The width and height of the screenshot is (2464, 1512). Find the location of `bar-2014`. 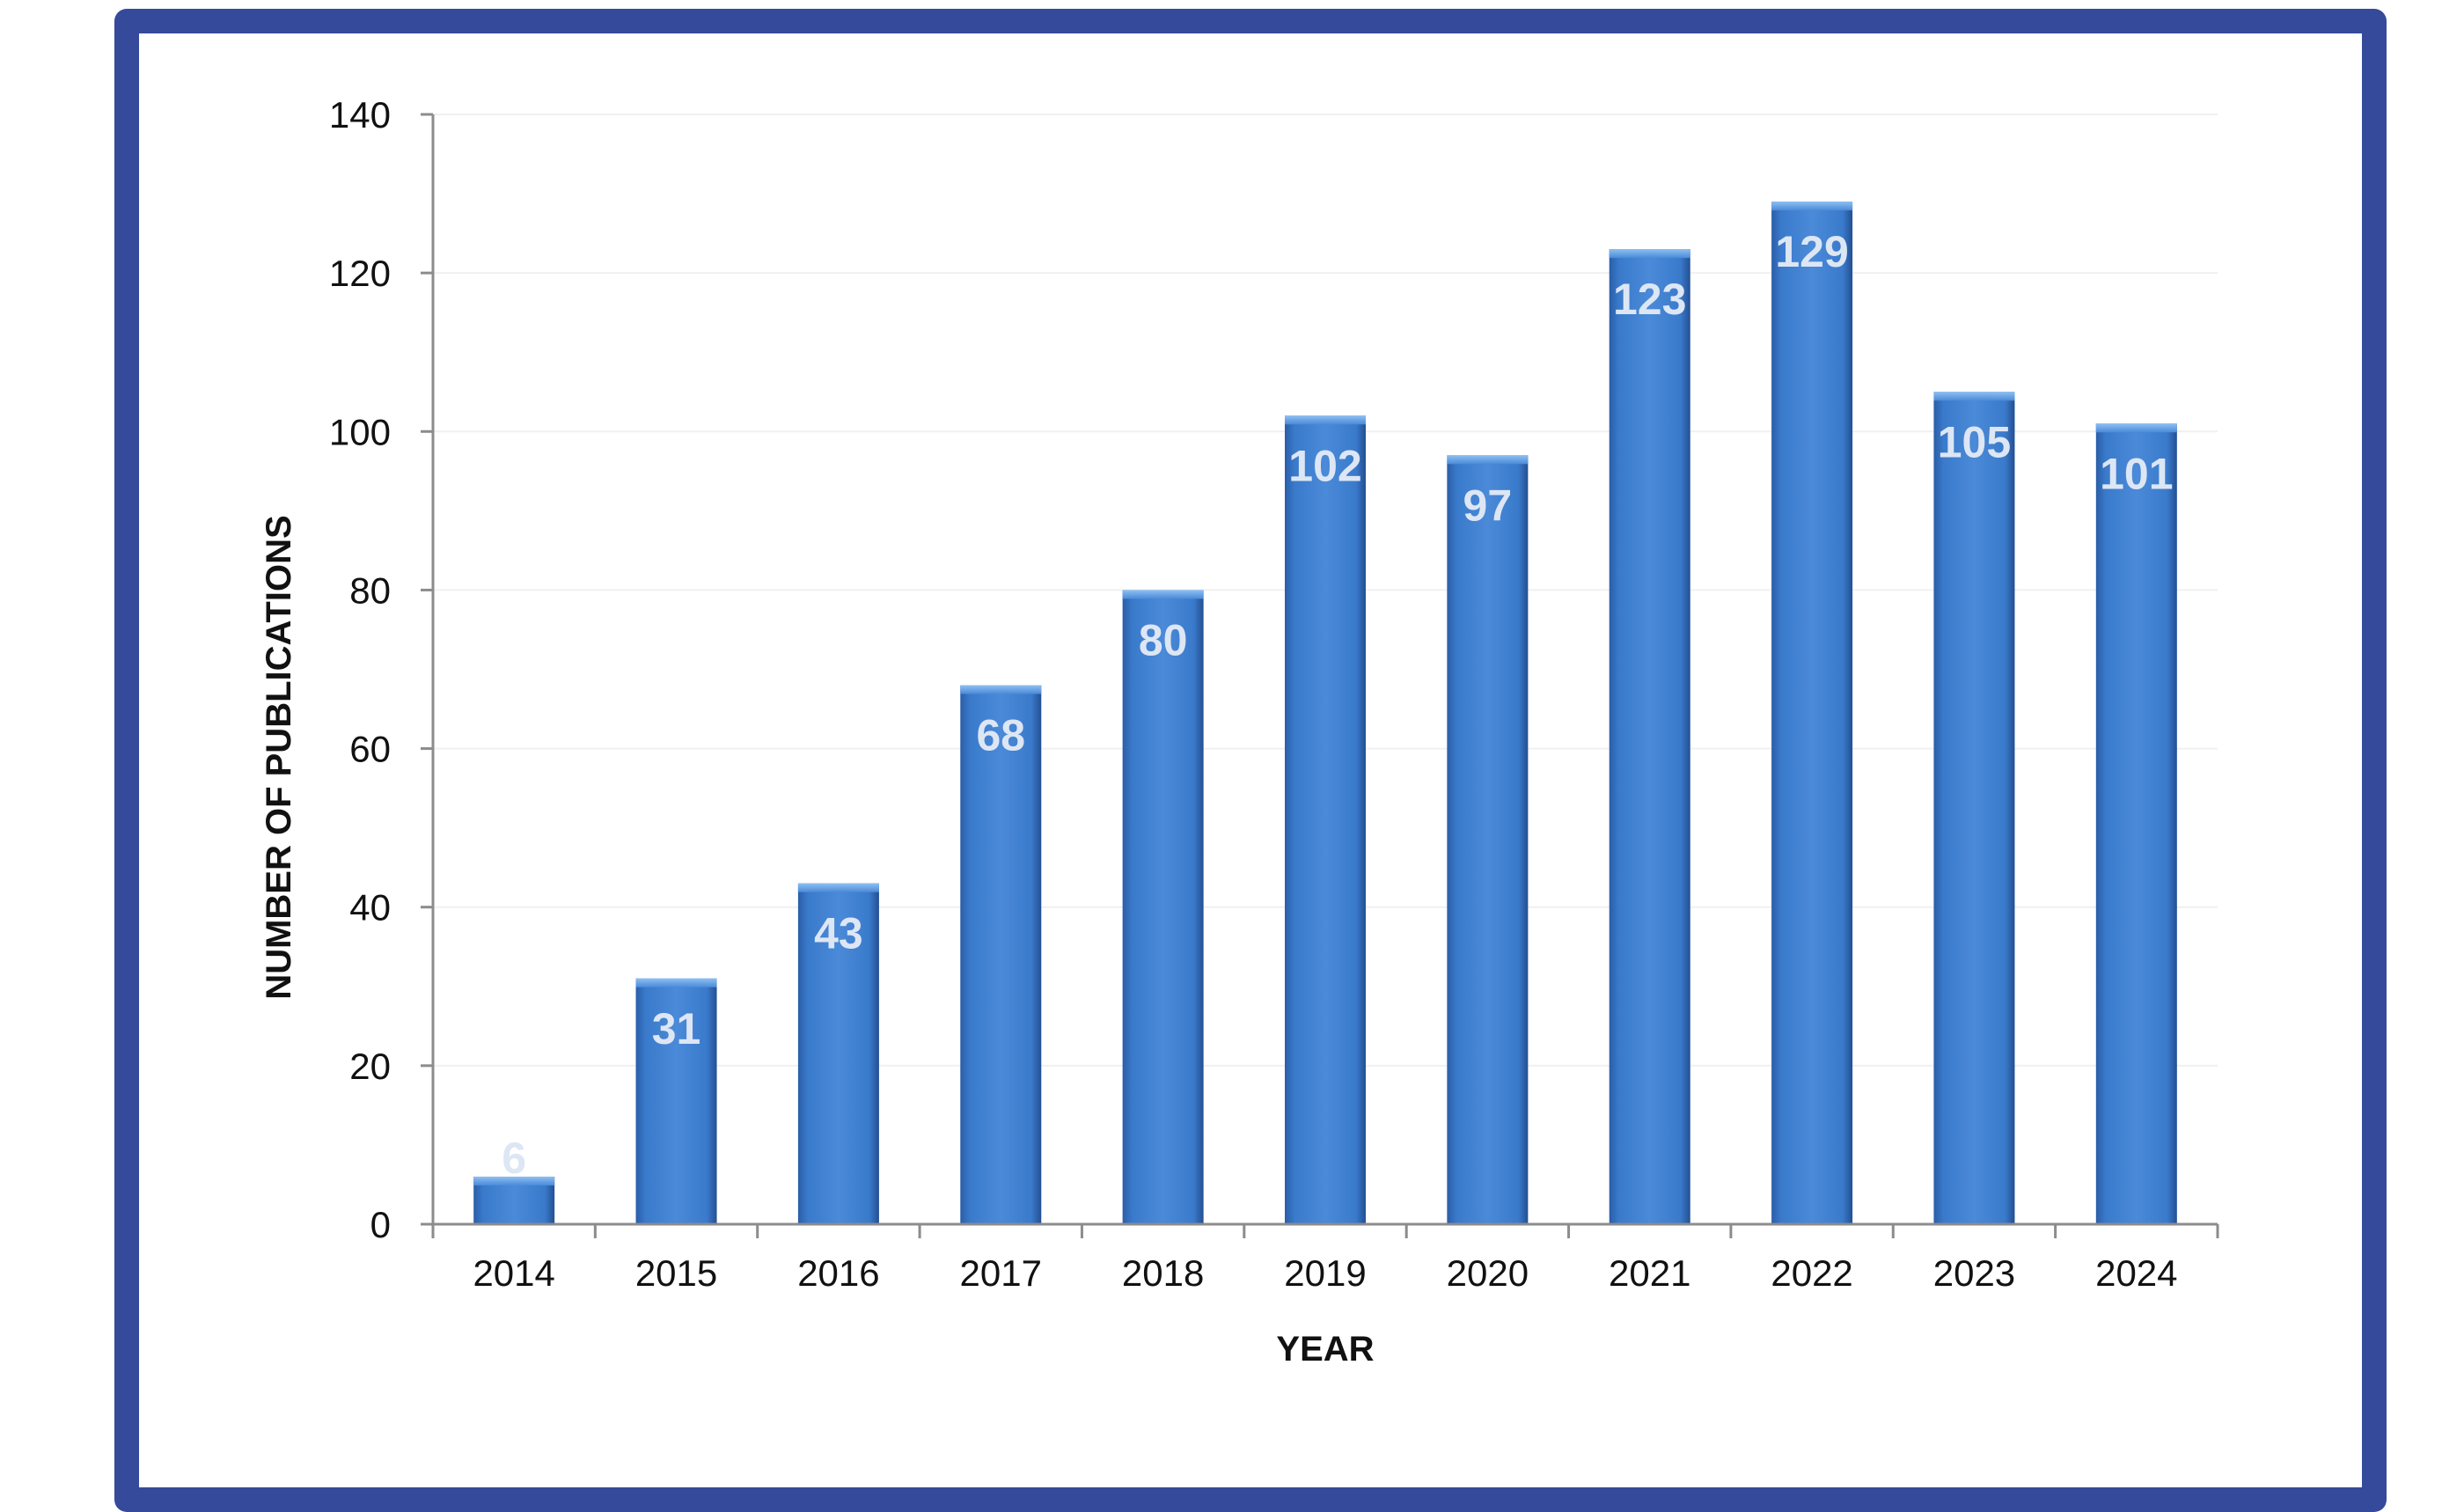

bar-2014 is located at coordinates (514, 1200).